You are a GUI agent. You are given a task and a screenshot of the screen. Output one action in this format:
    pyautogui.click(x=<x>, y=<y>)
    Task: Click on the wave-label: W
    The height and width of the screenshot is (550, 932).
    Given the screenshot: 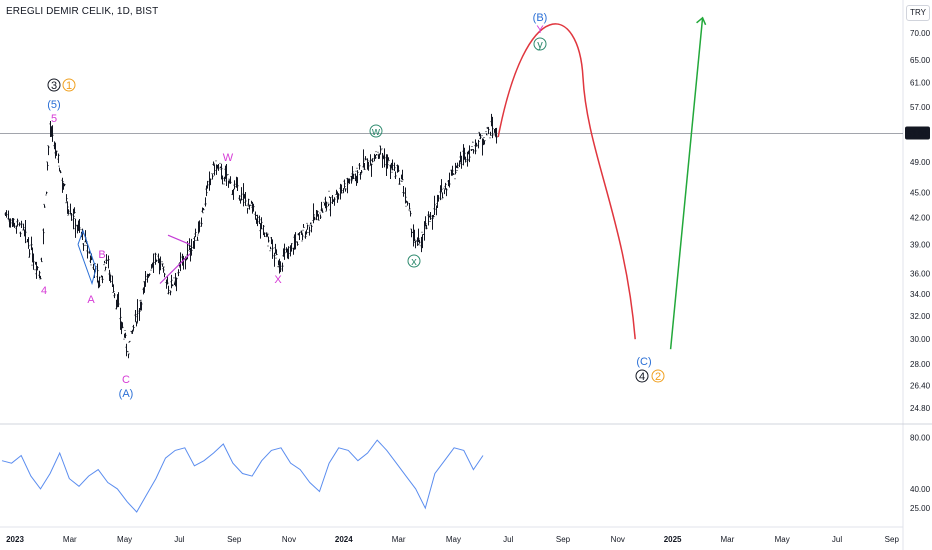 What is the action you would take?
    pyautogui.click(x=228, y=158)
    